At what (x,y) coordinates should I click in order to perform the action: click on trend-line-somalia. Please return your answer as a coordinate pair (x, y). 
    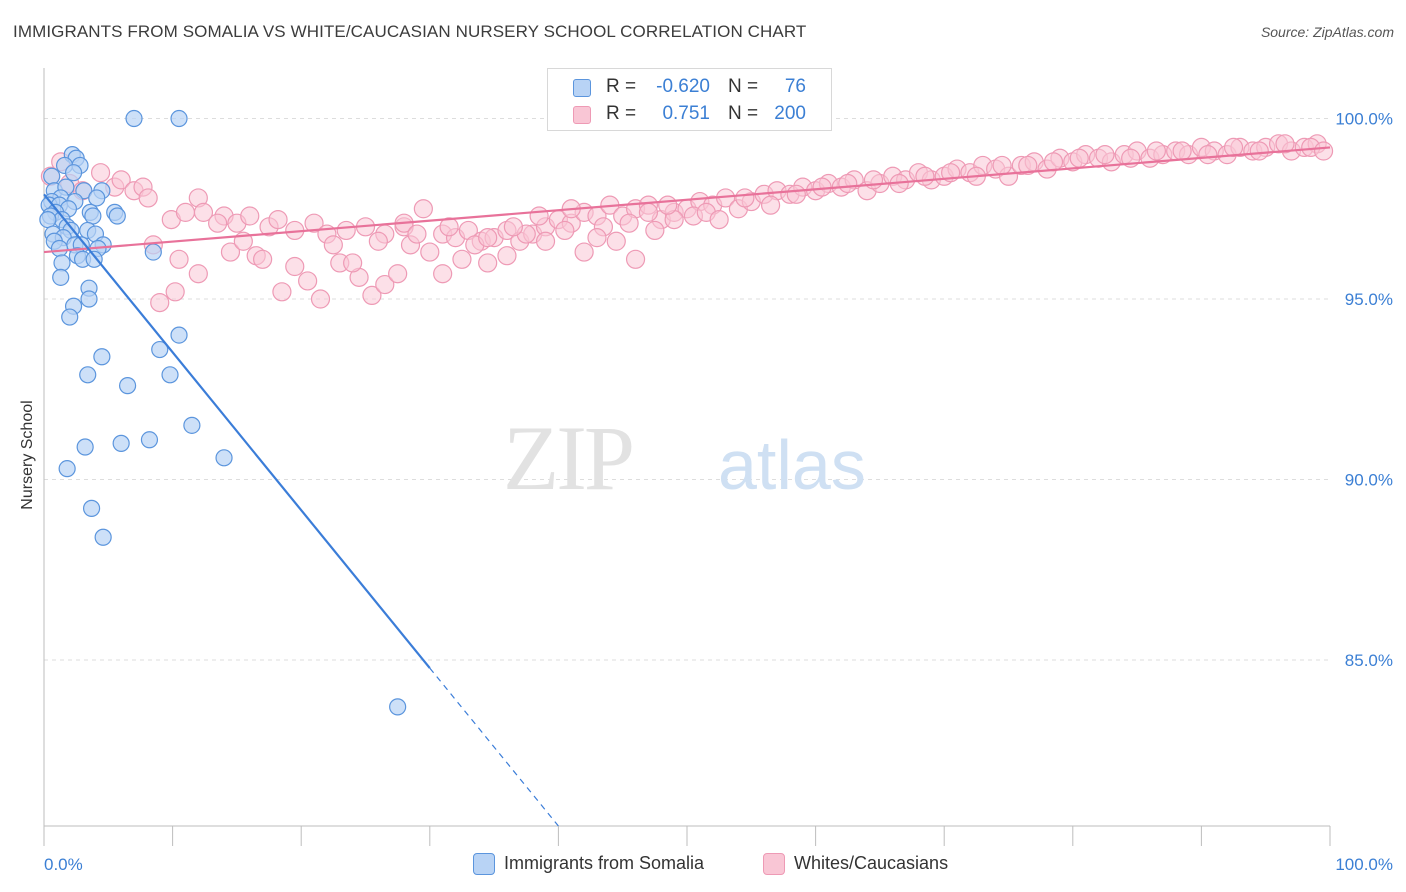
    Looking at the image, I should click on (237, 431).